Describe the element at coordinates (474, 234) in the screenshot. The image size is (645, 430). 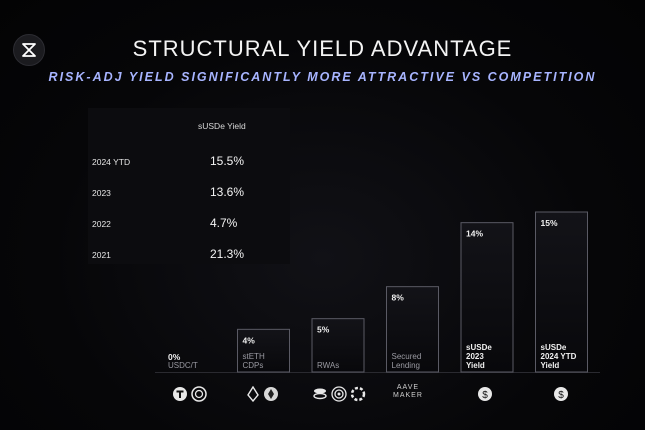
I see `bar-value-label: 14%` at that location.